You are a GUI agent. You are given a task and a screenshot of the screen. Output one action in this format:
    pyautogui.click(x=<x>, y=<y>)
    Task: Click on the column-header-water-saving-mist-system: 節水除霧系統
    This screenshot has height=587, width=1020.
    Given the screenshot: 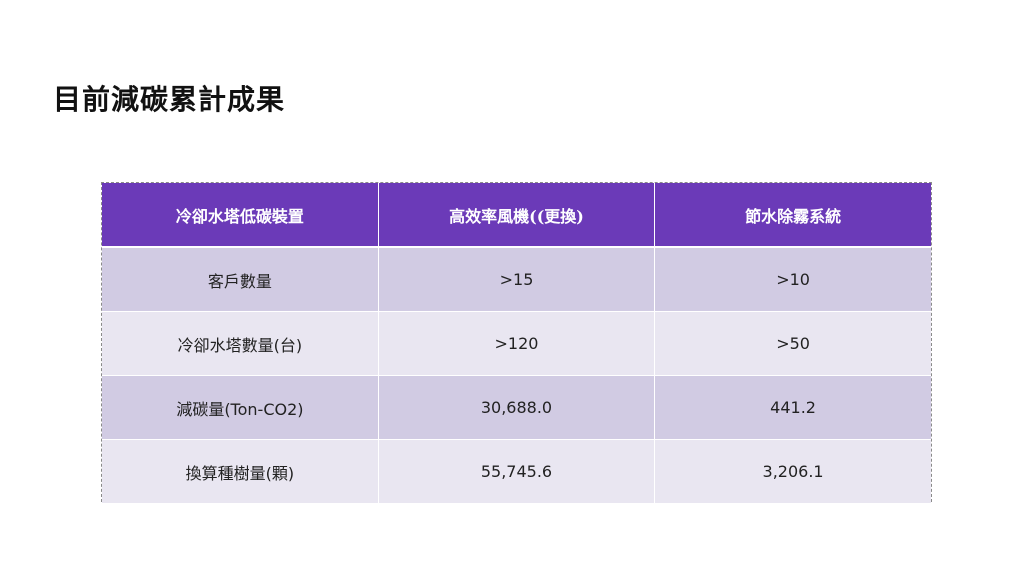 What is the action you would take?
    pyautogui.click(x=792, y=215)
    